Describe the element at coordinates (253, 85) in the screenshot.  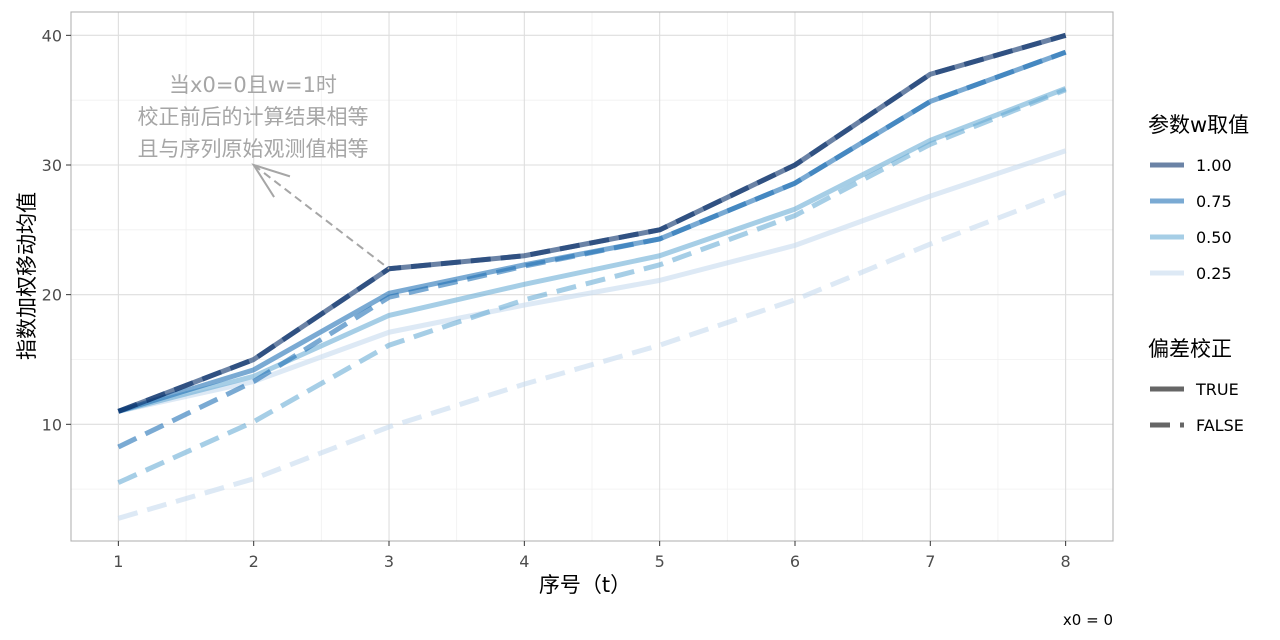
I see `annotation-line-1: 当x0=0且w=1时` at that location.